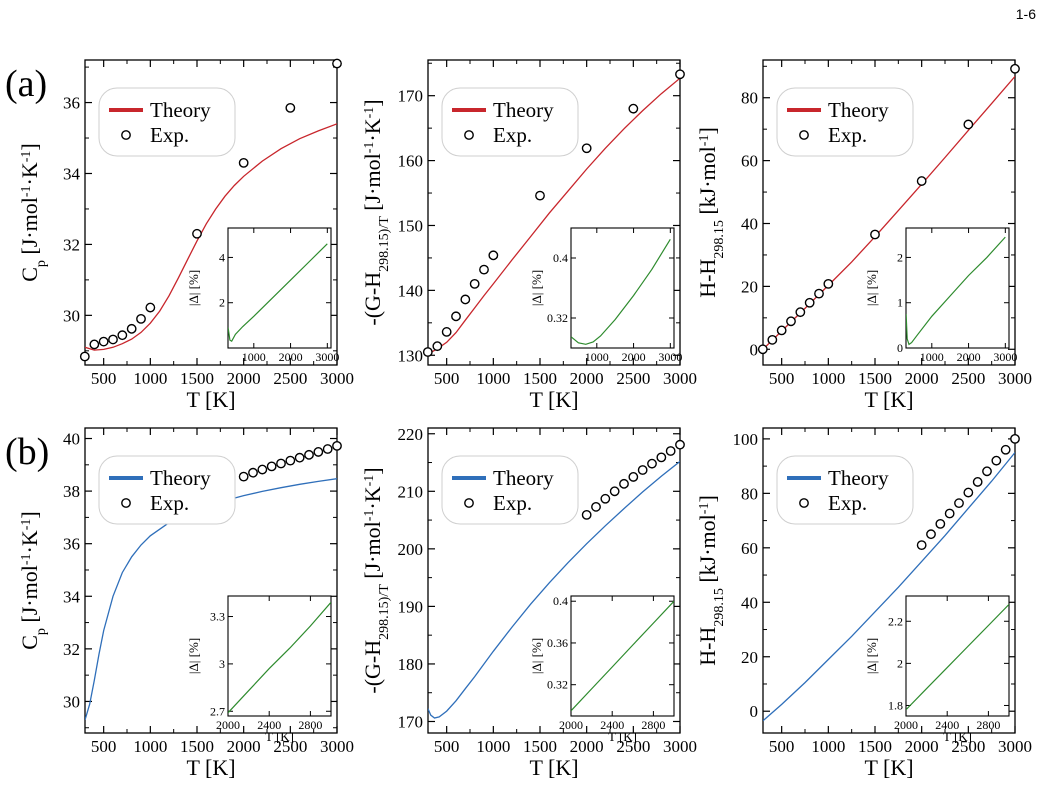  Describe the element at coordinates (602, 669) in the screenshot. I see `inset-b-g: 2000 2400 2800 0.32 0.36 0.4 |Δ| [%] T [K]` at that location.